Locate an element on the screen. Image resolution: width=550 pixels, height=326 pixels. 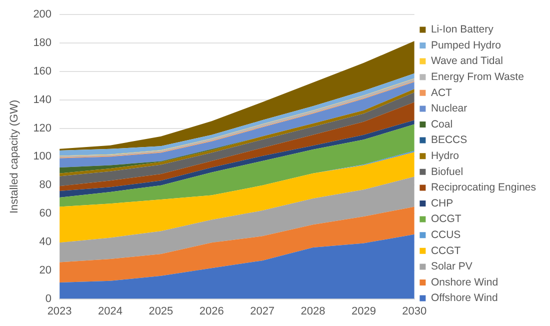
legend-label: Li-Ion Battery is located at coordinates (462, 30).